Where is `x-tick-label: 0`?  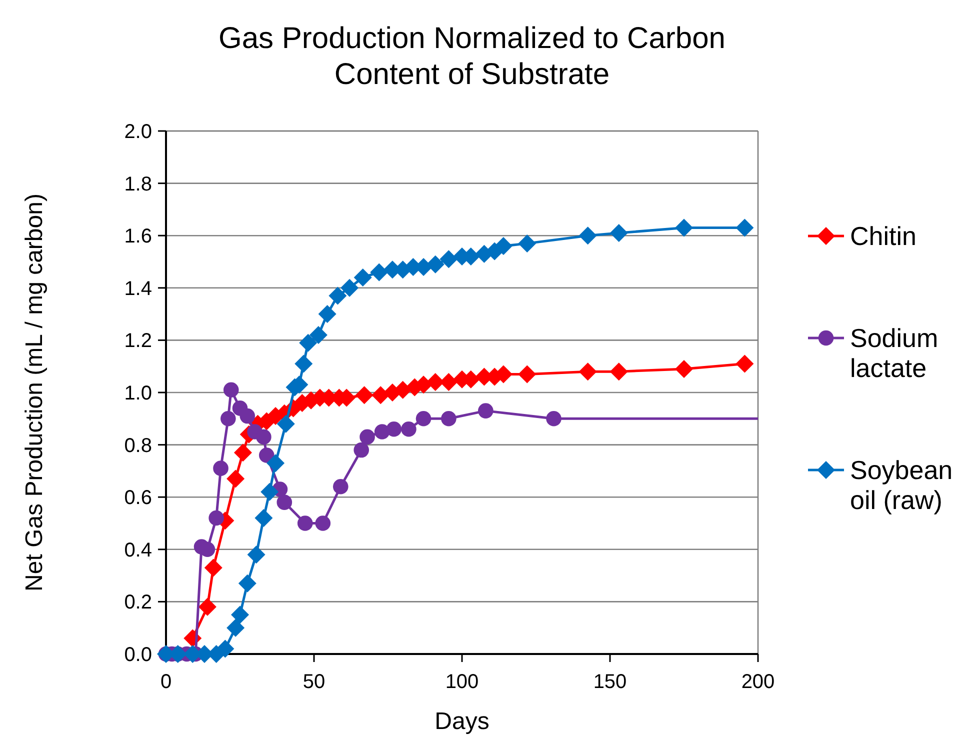 x-tick-label: 0 is located at coordinates (166, 682).